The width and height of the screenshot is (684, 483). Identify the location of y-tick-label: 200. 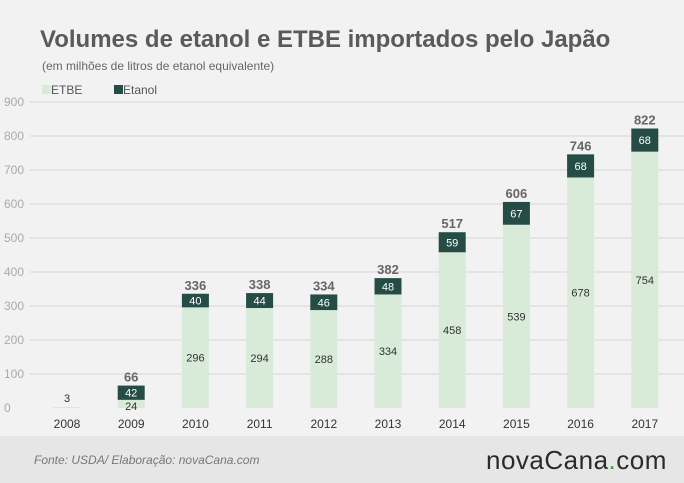
(14, 340).